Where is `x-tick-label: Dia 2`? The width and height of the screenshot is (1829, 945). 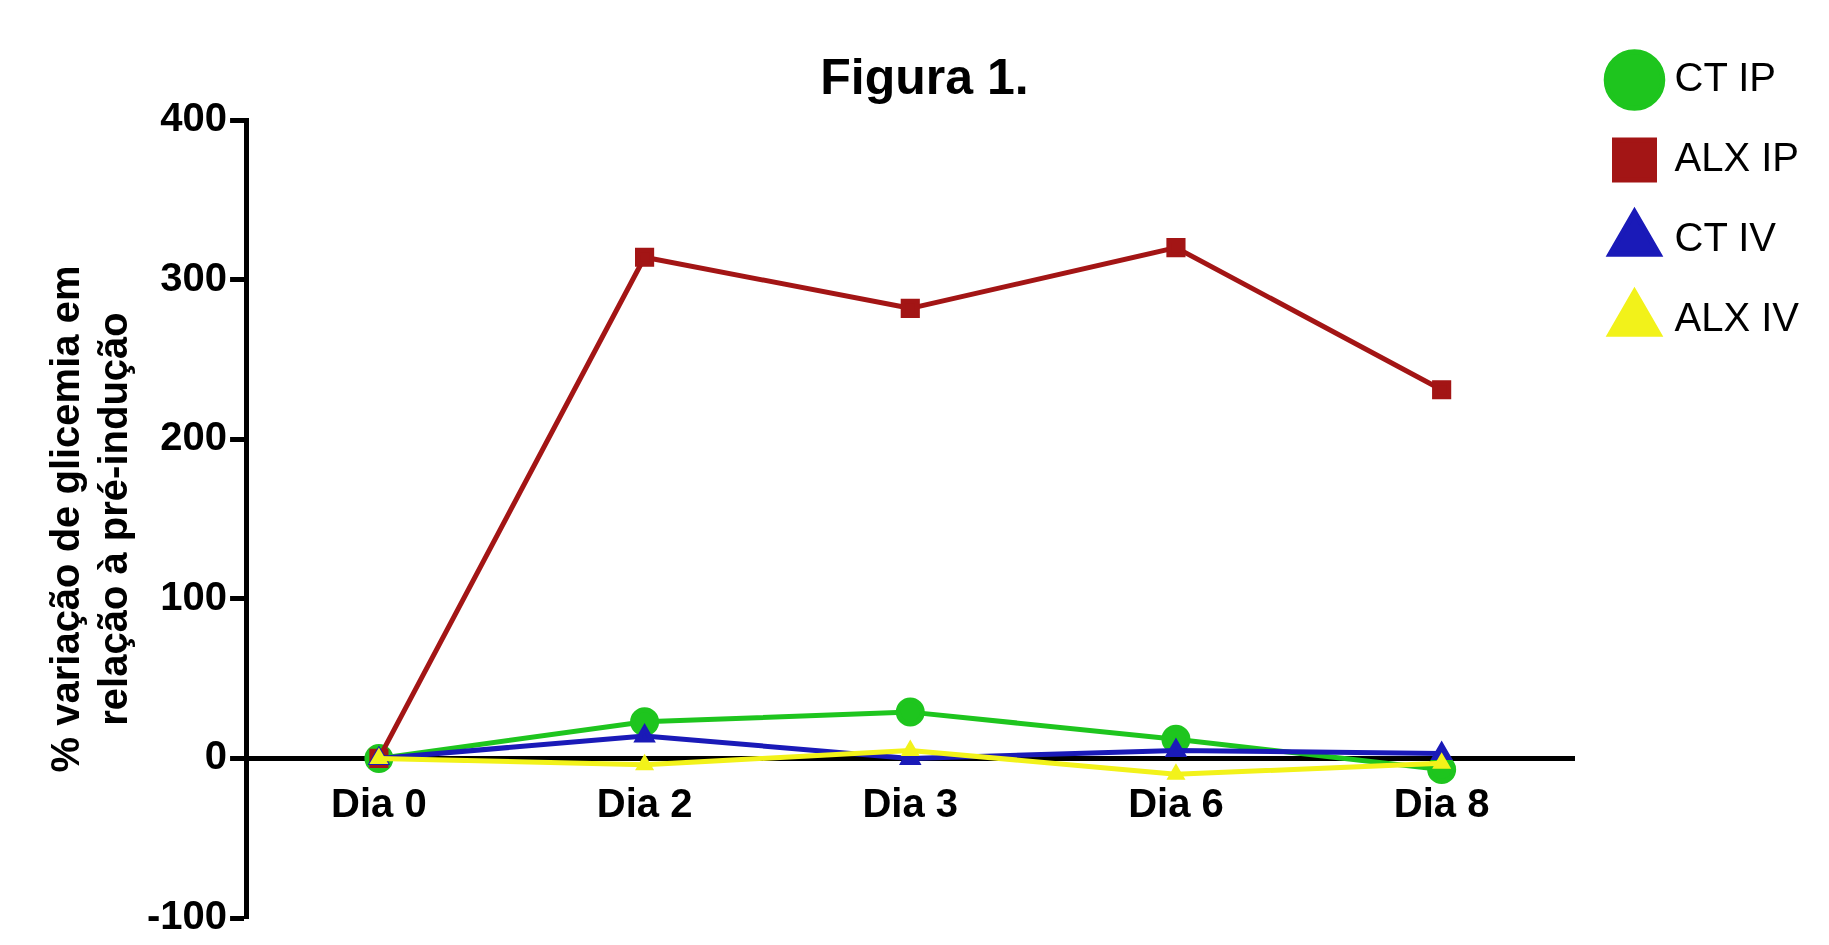
x-tick-label: Dia 2 is located at coordinates (644, 803).